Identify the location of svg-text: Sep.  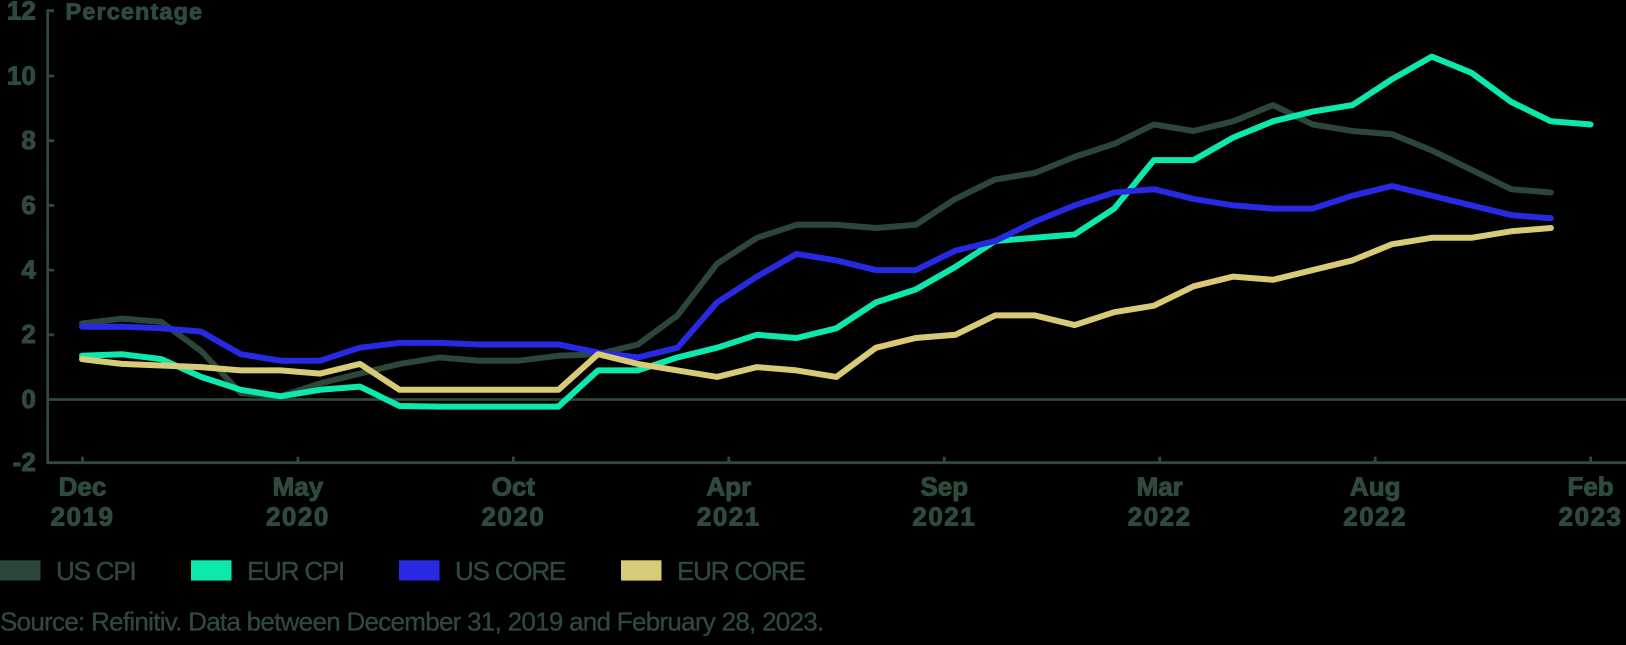
(944, 486).